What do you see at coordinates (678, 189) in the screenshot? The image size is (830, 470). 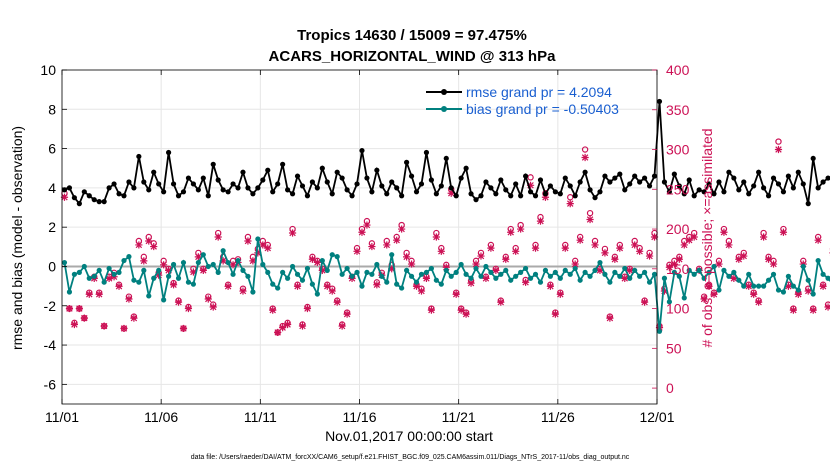 I see `right-y-tick-label: 250` at bounding box center [678, 189].